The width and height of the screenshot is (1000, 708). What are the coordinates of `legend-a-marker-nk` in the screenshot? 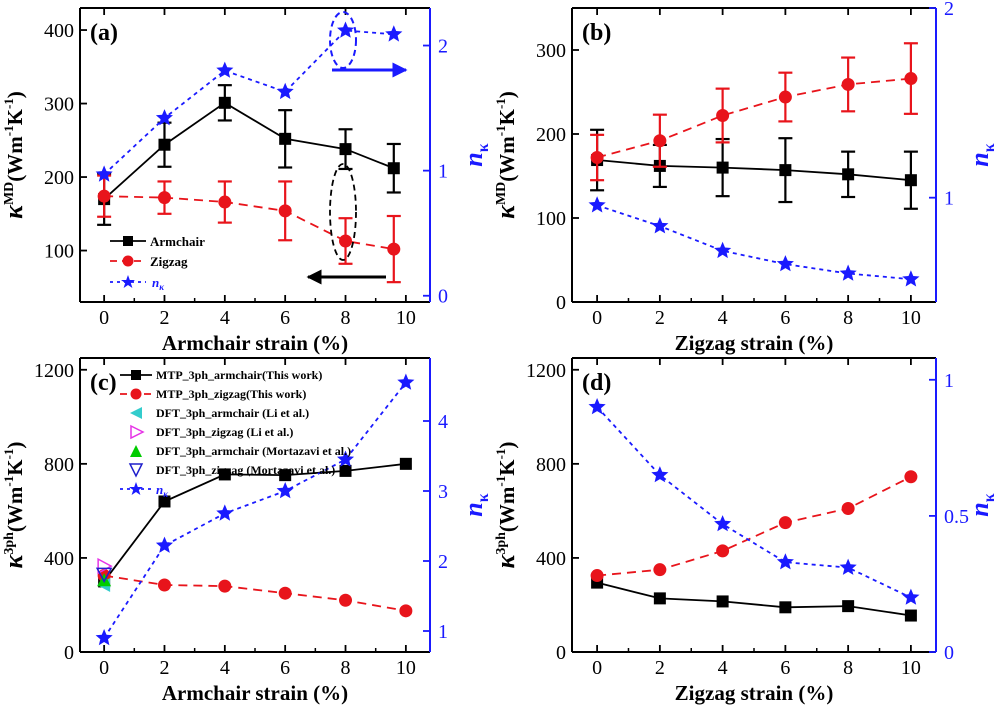 It's located at (128, 281).